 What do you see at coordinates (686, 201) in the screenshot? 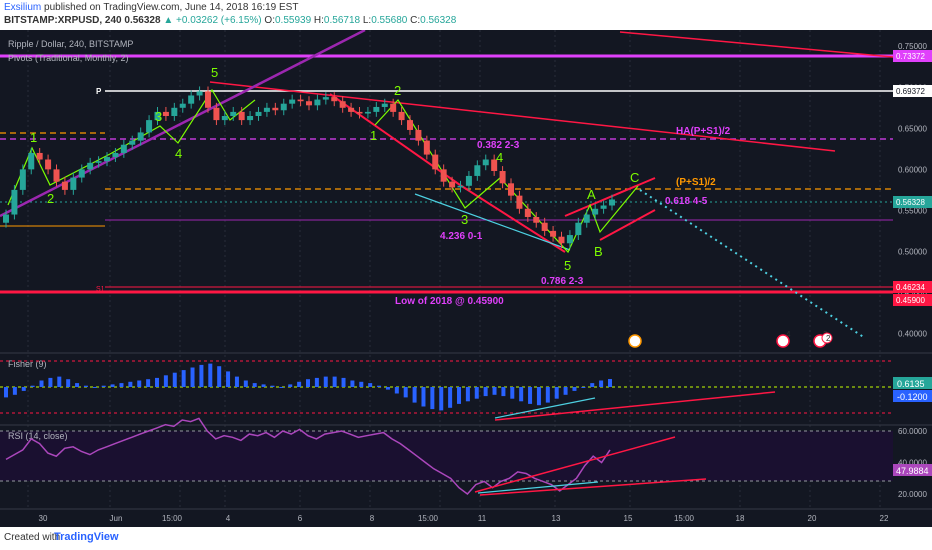
I see `annotation-fib-618: 0.618 4-5` at bounding box center [686, 201].